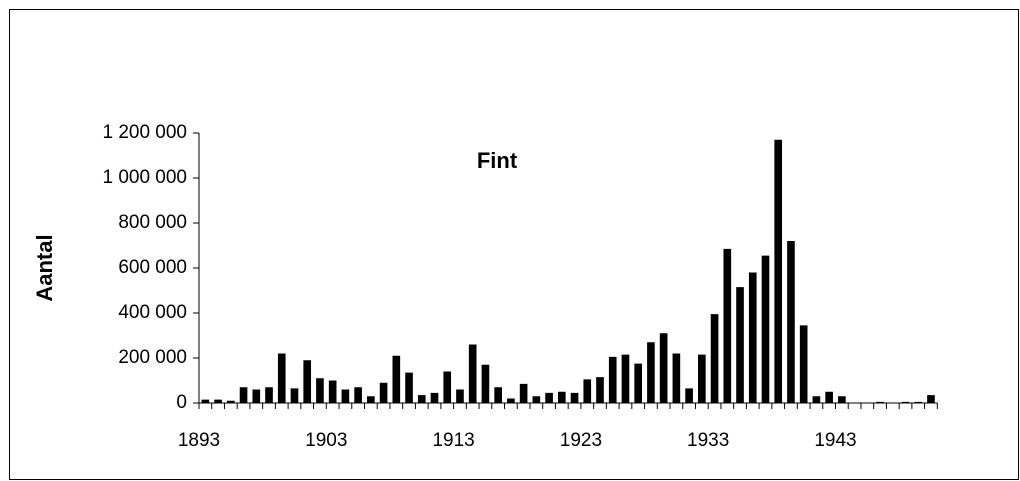 The image size is (1020, 481). What do you see at coordinates (144, 177) in the screenshot?
I see `y-tick-label: 1 000 000` at bounding box center [144, 177].